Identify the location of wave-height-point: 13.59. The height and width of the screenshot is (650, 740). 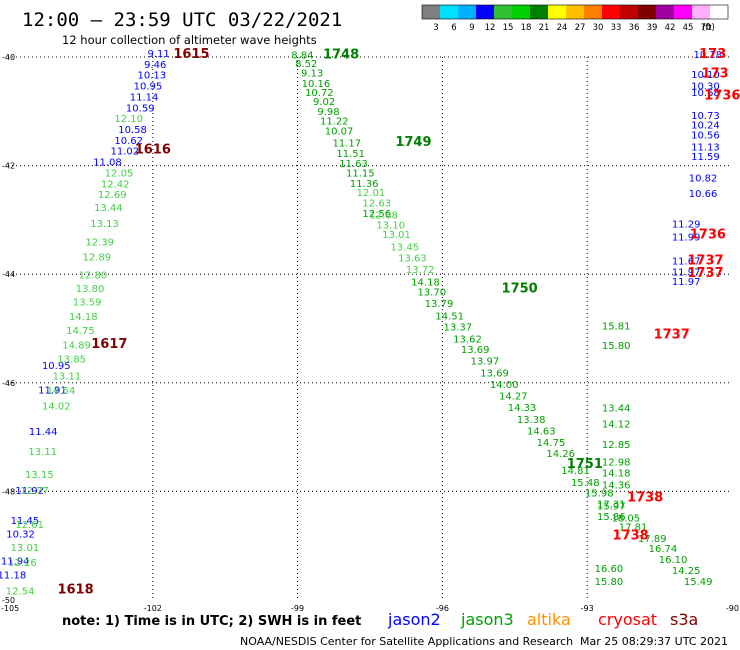
(87, 303).